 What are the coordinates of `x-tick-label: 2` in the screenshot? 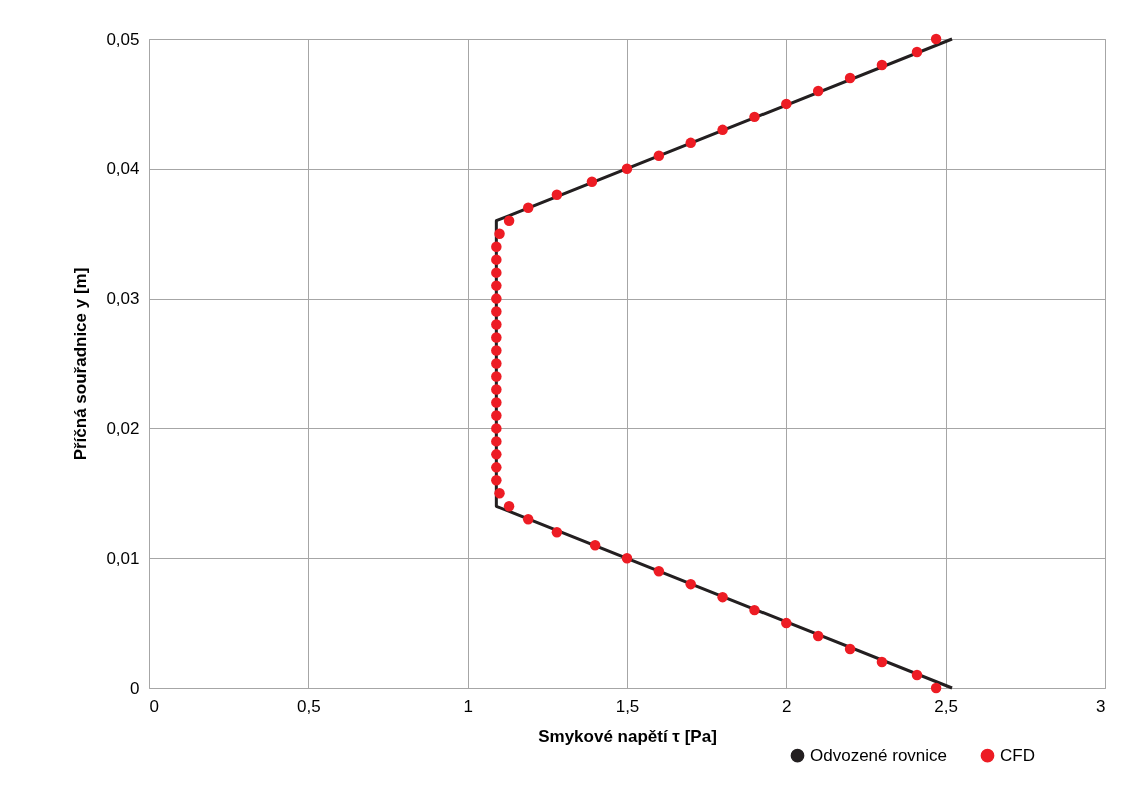 It's located at (787, 706).